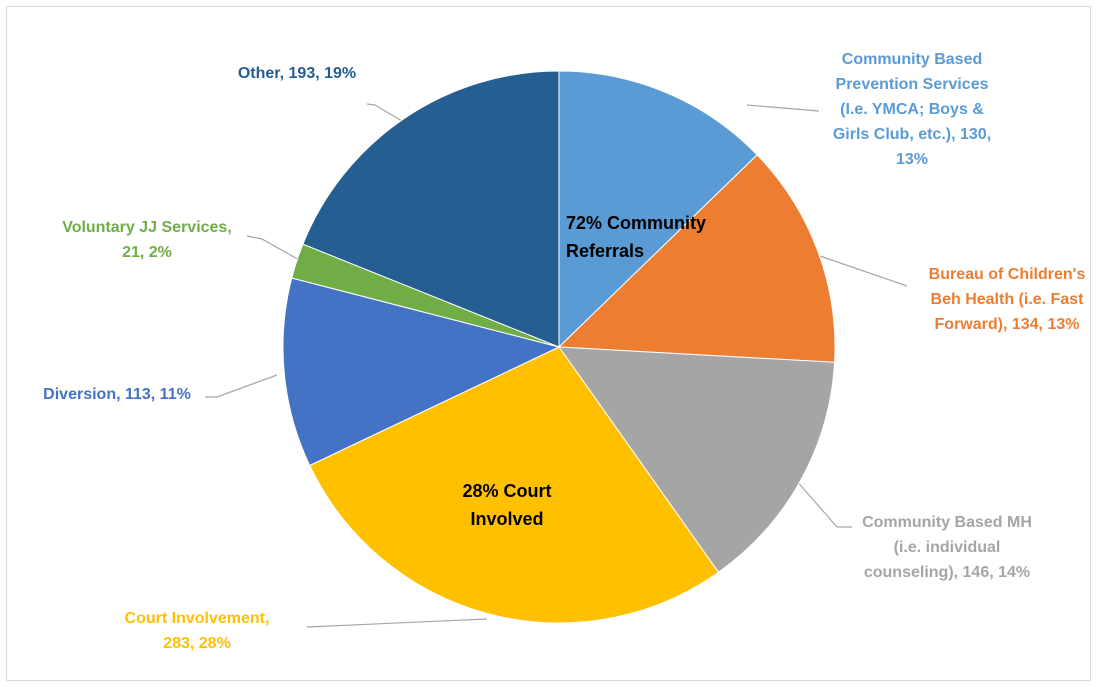  I want to click on slice-label-line: 13%, so click(912, 159).